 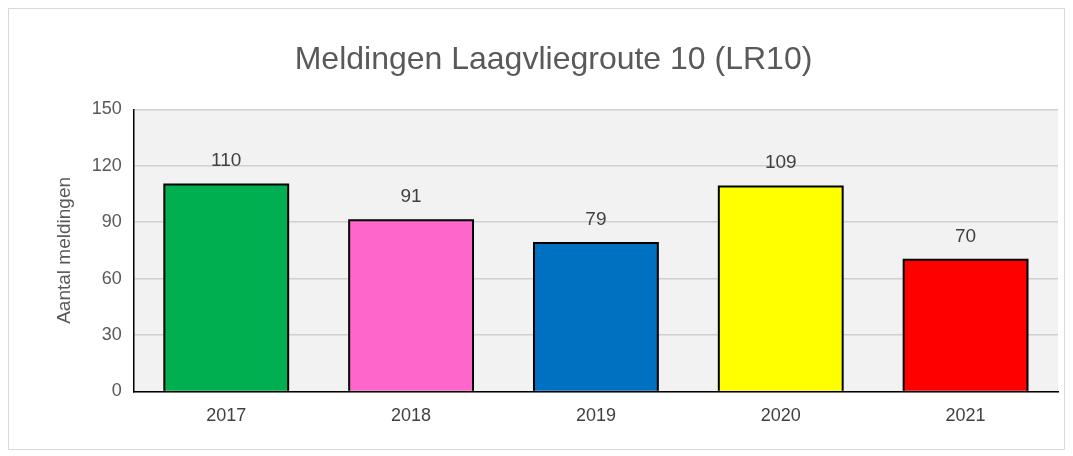 I want to click on x-tick-label: 2017, so click(x=226, y=415).